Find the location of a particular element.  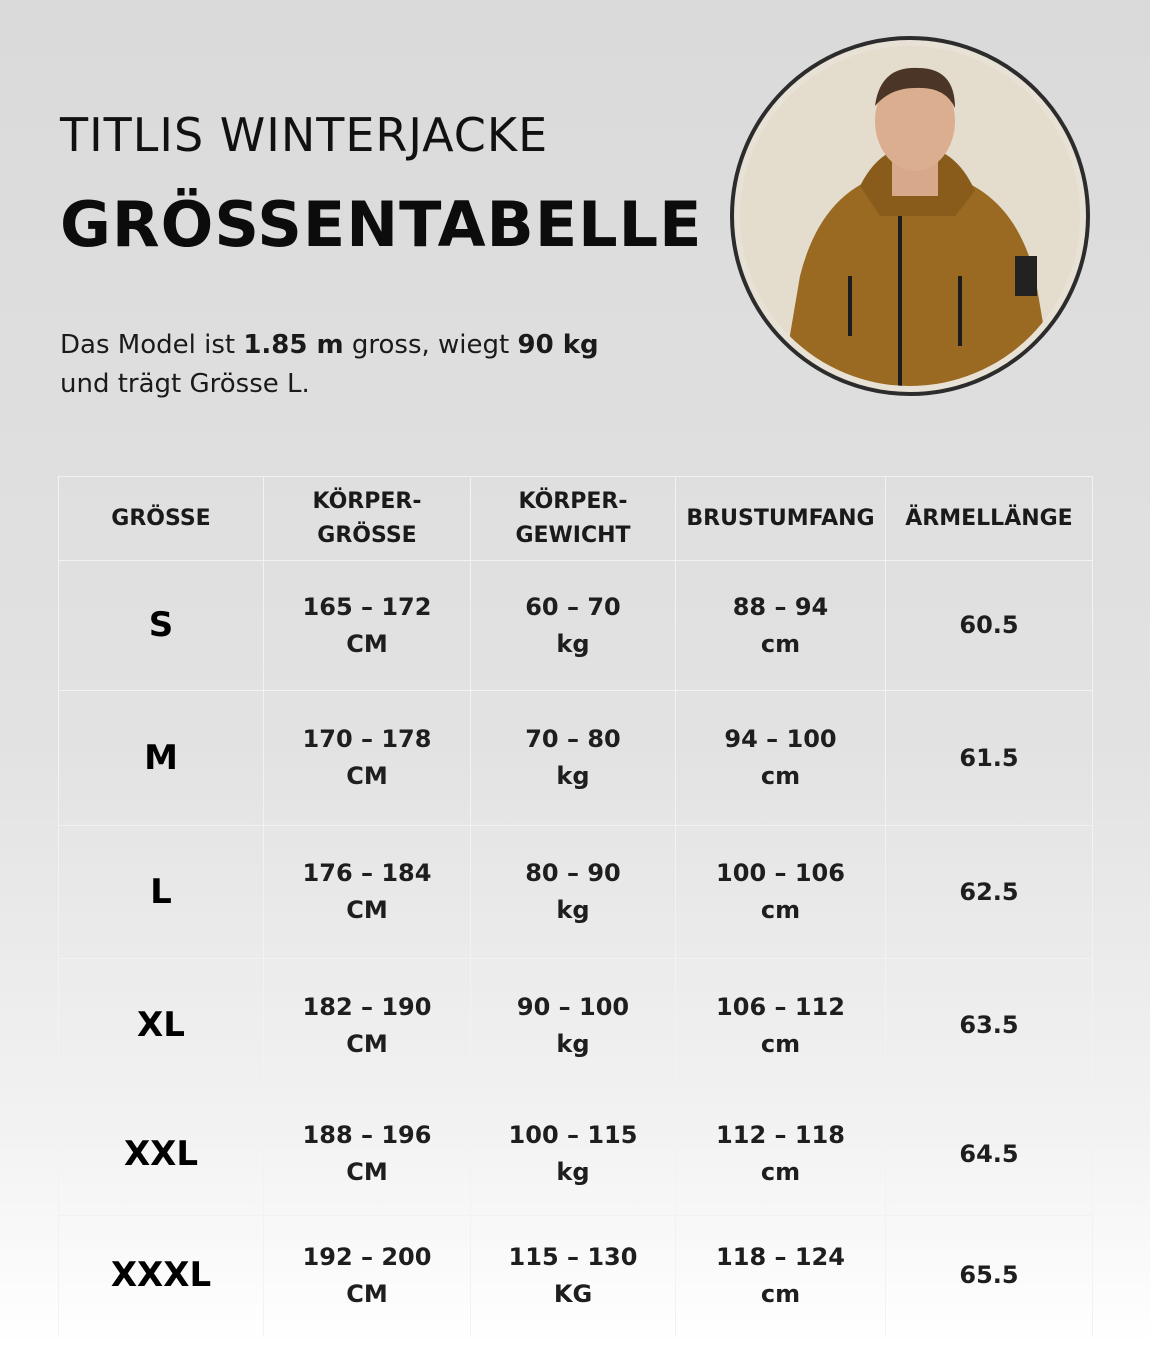

value: 192 – 200 is located at coordinates (367, 1256).